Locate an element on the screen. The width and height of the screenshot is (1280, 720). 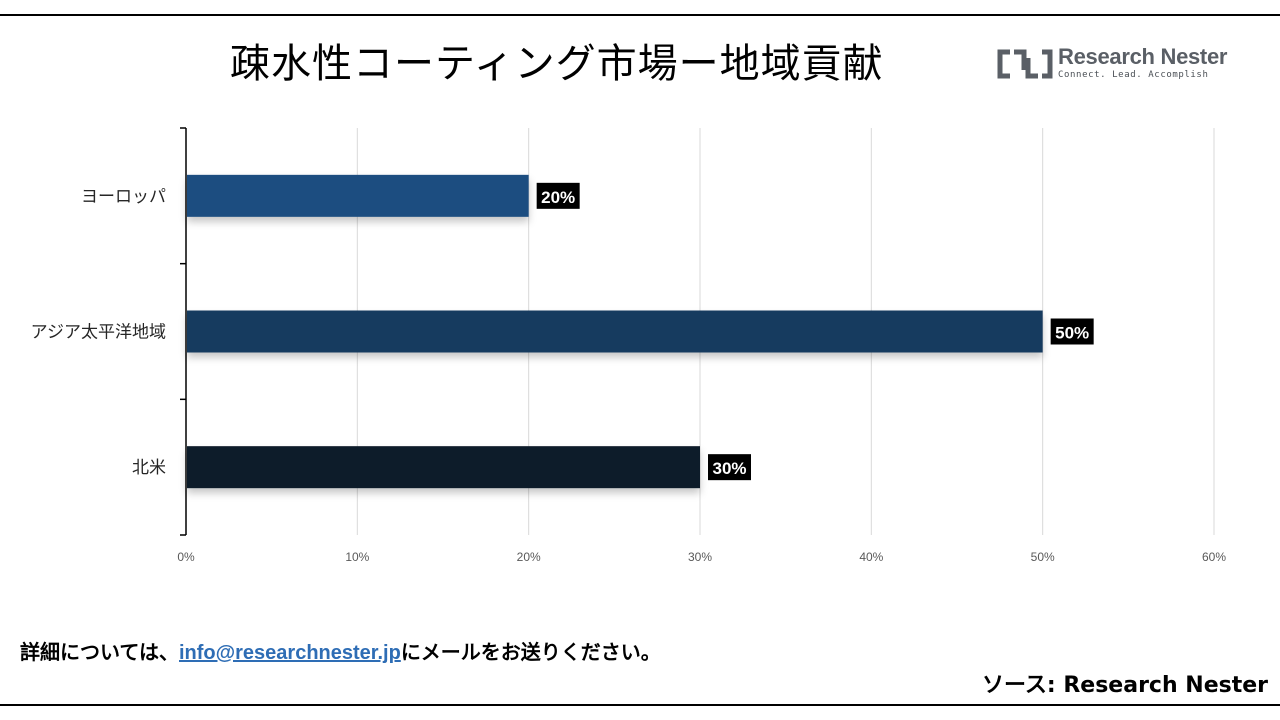
logo-name: Research Nester is located at coordinates (1143, 56).